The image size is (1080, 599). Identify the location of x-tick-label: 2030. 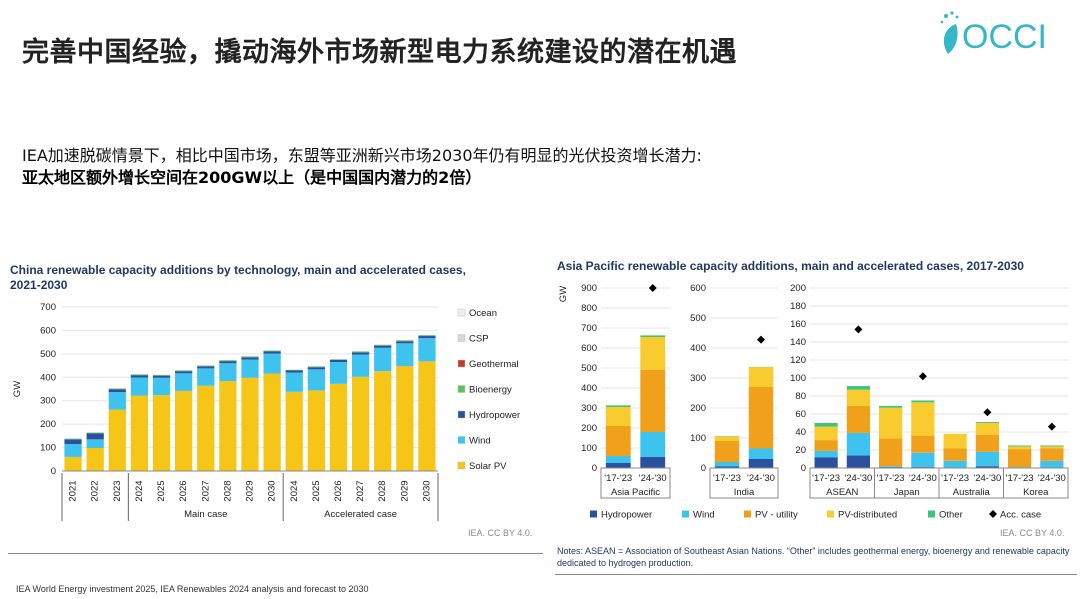
(426, 490).